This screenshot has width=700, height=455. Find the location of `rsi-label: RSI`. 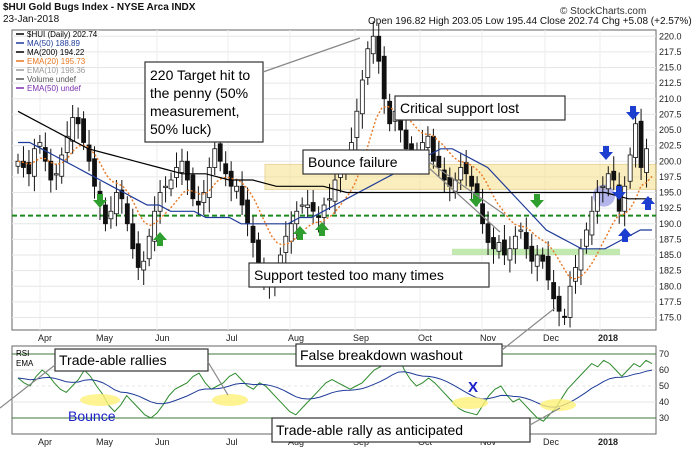

rsi-label: RSI is located at coordinates (22, 353).